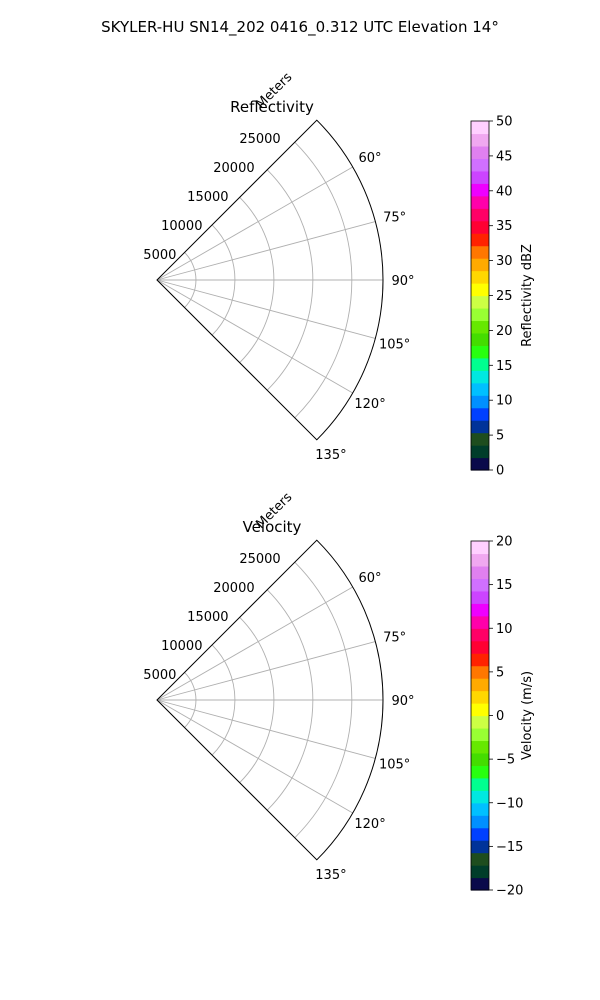 This screenshot has height=1000, width=600. Describe the element at coordinates (504, 191) in the screenshot. I see `colorbar-tick-label: 40` at that location.